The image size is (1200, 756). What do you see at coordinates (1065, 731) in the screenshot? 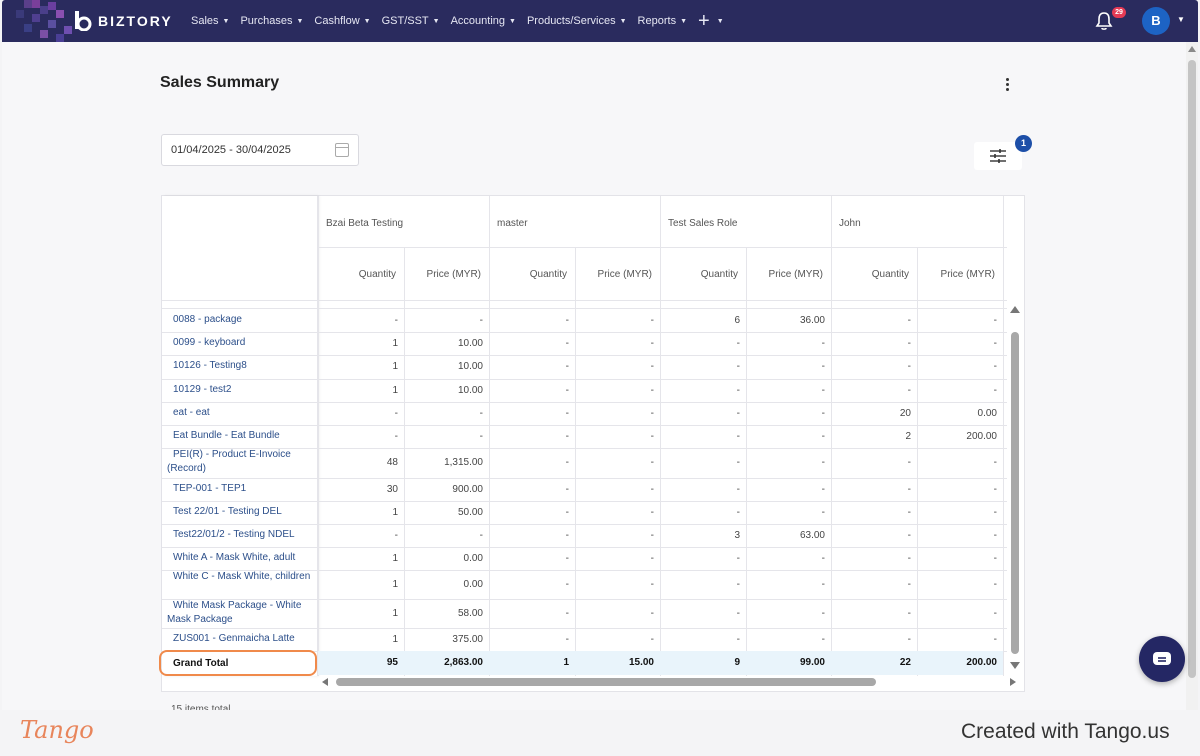
I see `tango-credit: Created with Tango.us` at bounding box center [1065, 731].